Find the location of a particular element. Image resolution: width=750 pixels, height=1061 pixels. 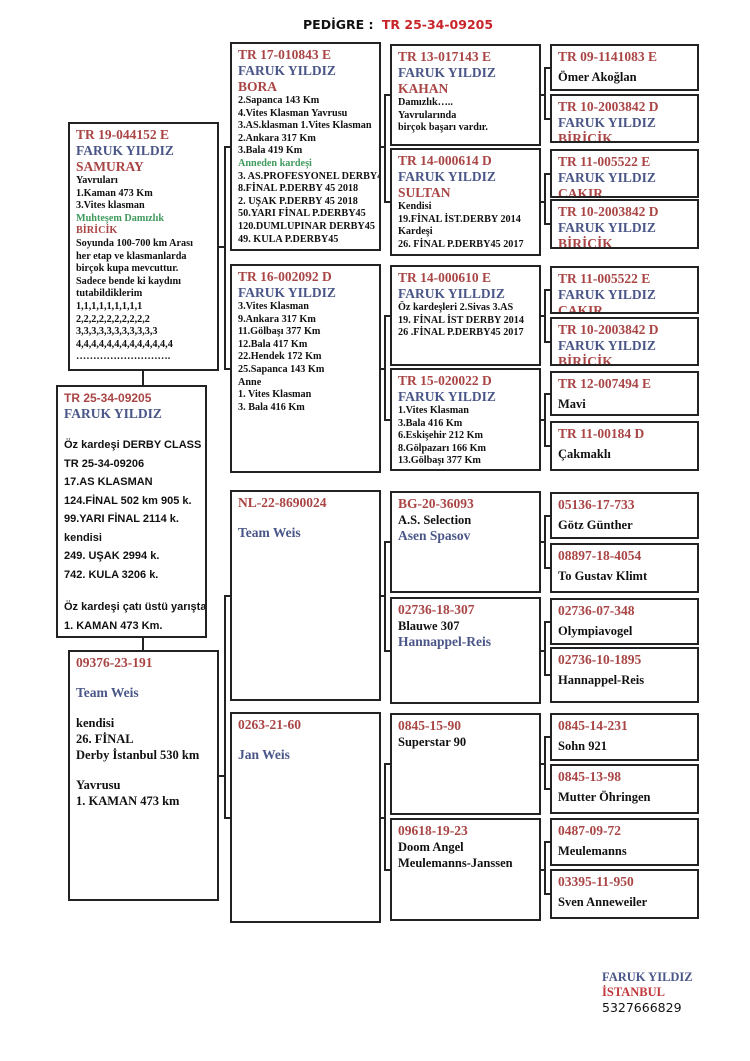

ring-number: 09376-23-191 is located at coordinates (114, 662).